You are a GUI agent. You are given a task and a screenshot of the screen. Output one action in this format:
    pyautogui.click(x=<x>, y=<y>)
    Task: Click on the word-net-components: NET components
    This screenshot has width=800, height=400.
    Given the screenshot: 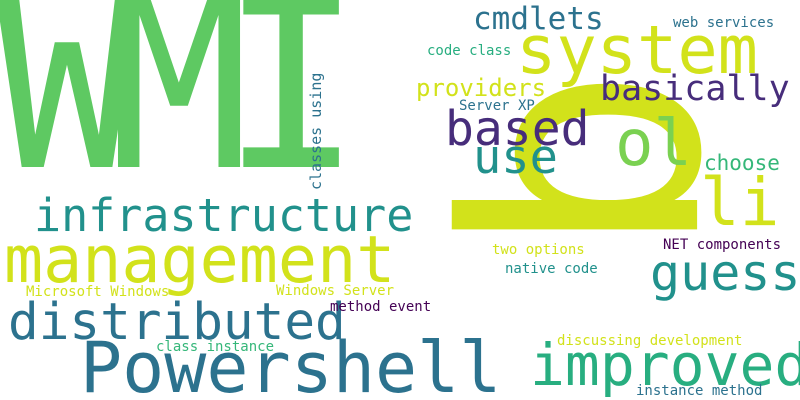 What is the action you would take?
    pyautogui.click(x=722, y=245)
    